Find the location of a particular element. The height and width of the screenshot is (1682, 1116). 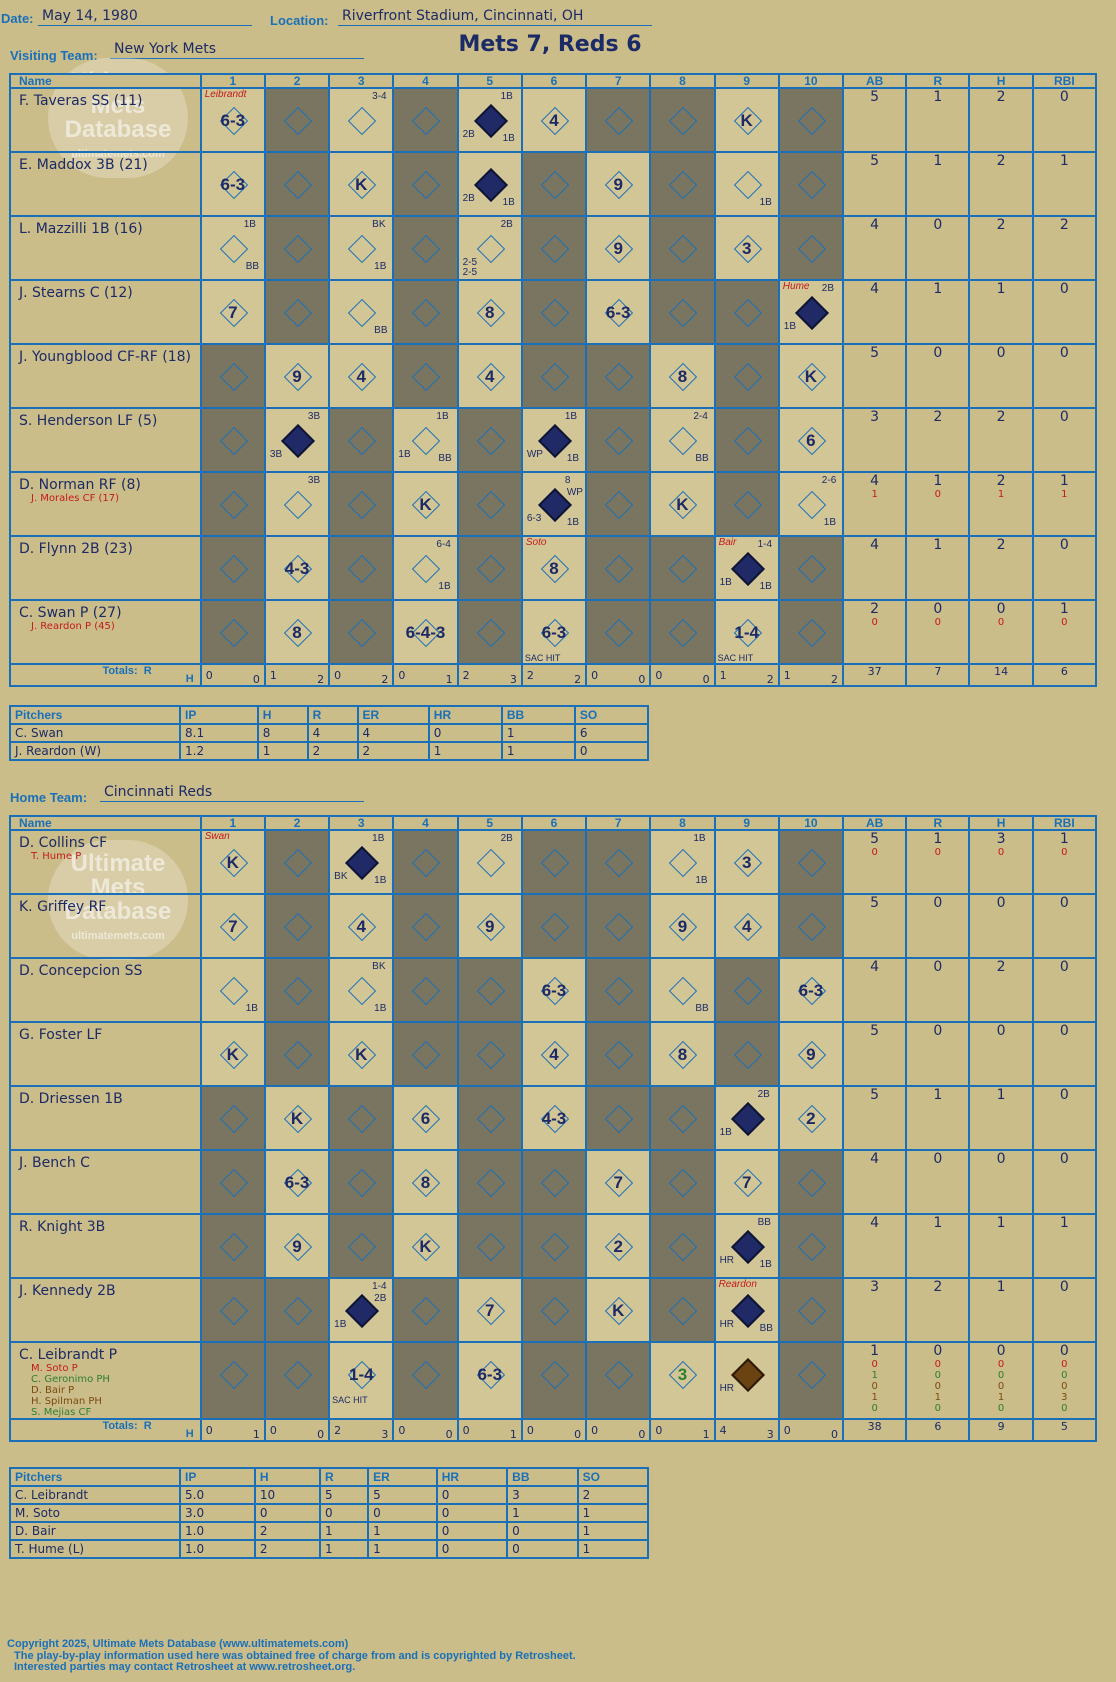

inning-hits: 2 is located at coordinates (385, 679).